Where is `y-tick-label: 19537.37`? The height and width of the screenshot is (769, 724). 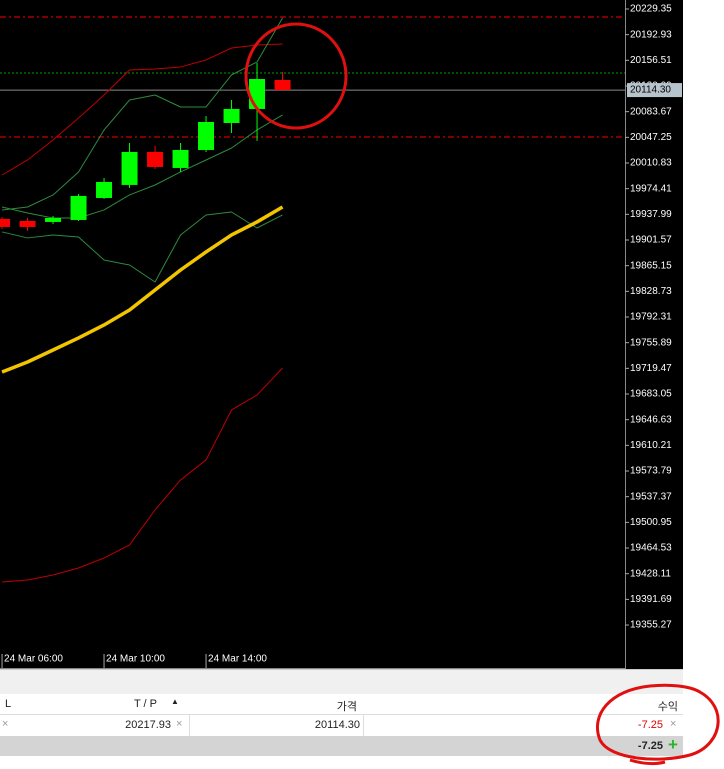
y-tick-label: 19537.37 is located at coordinates (651, 496).